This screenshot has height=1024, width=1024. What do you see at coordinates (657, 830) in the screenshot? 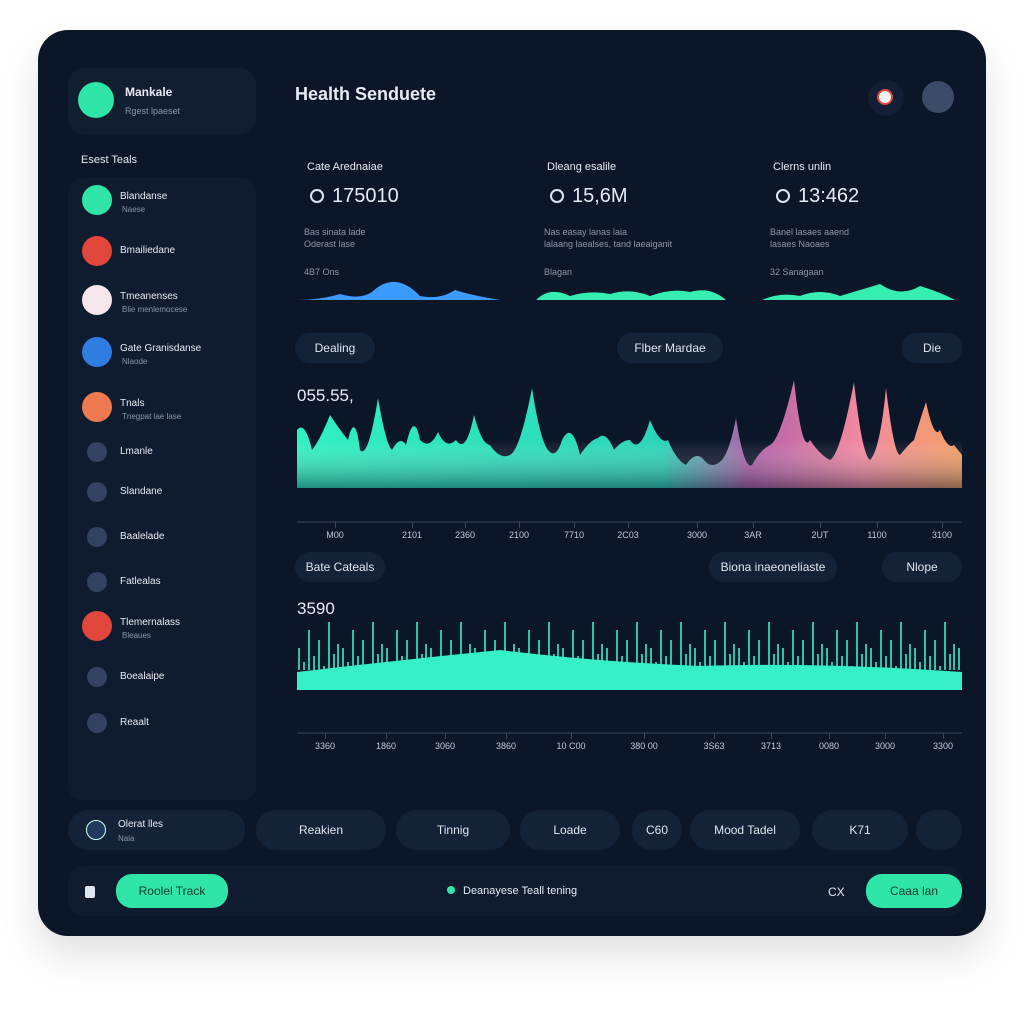
I see `toolbar-item: C60` at bounding box center [657, 830].